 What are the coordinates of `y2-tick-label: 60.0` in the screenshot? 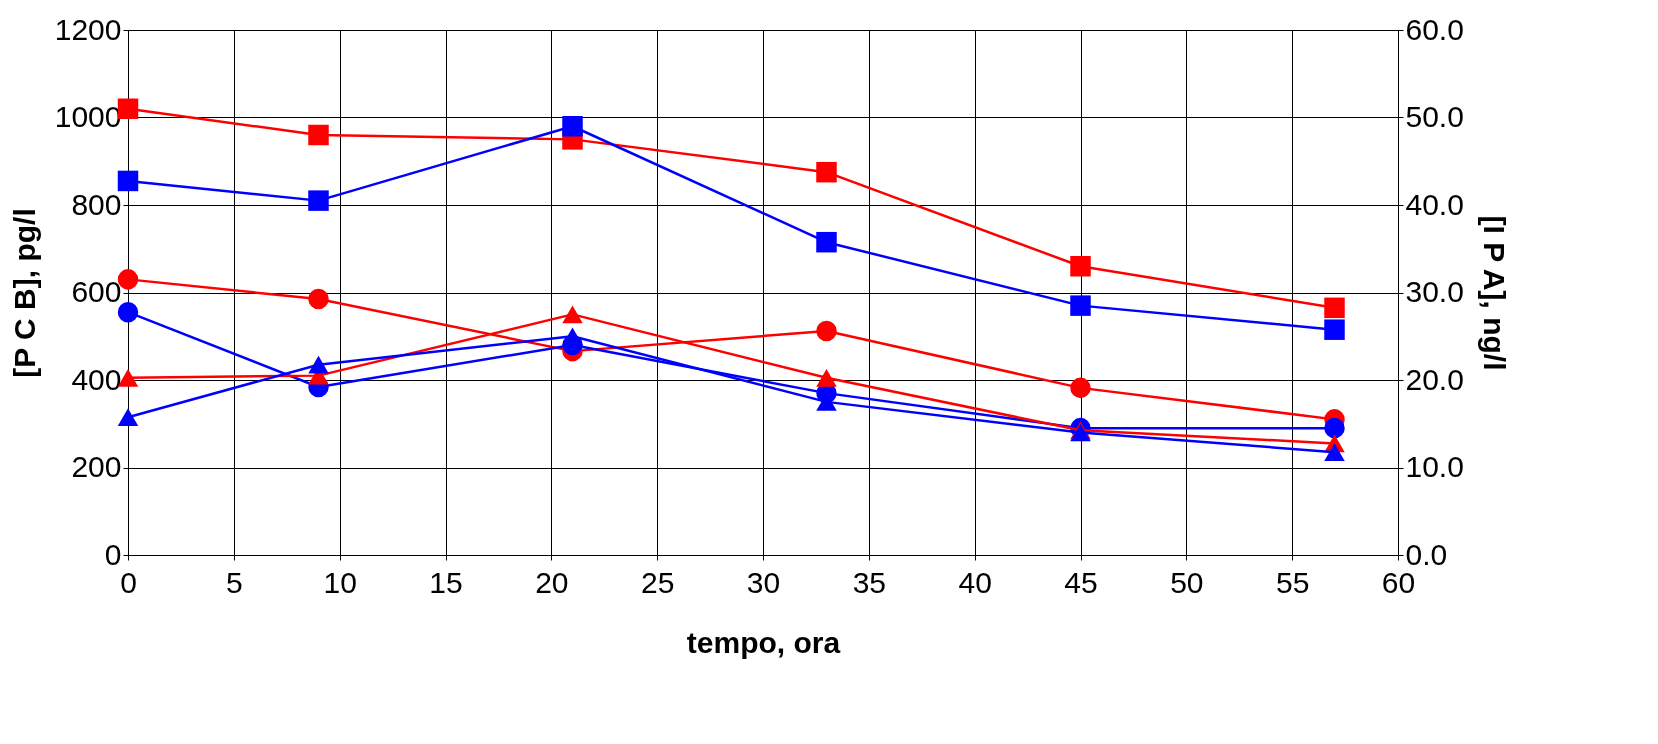 It's located at (1434, 29).